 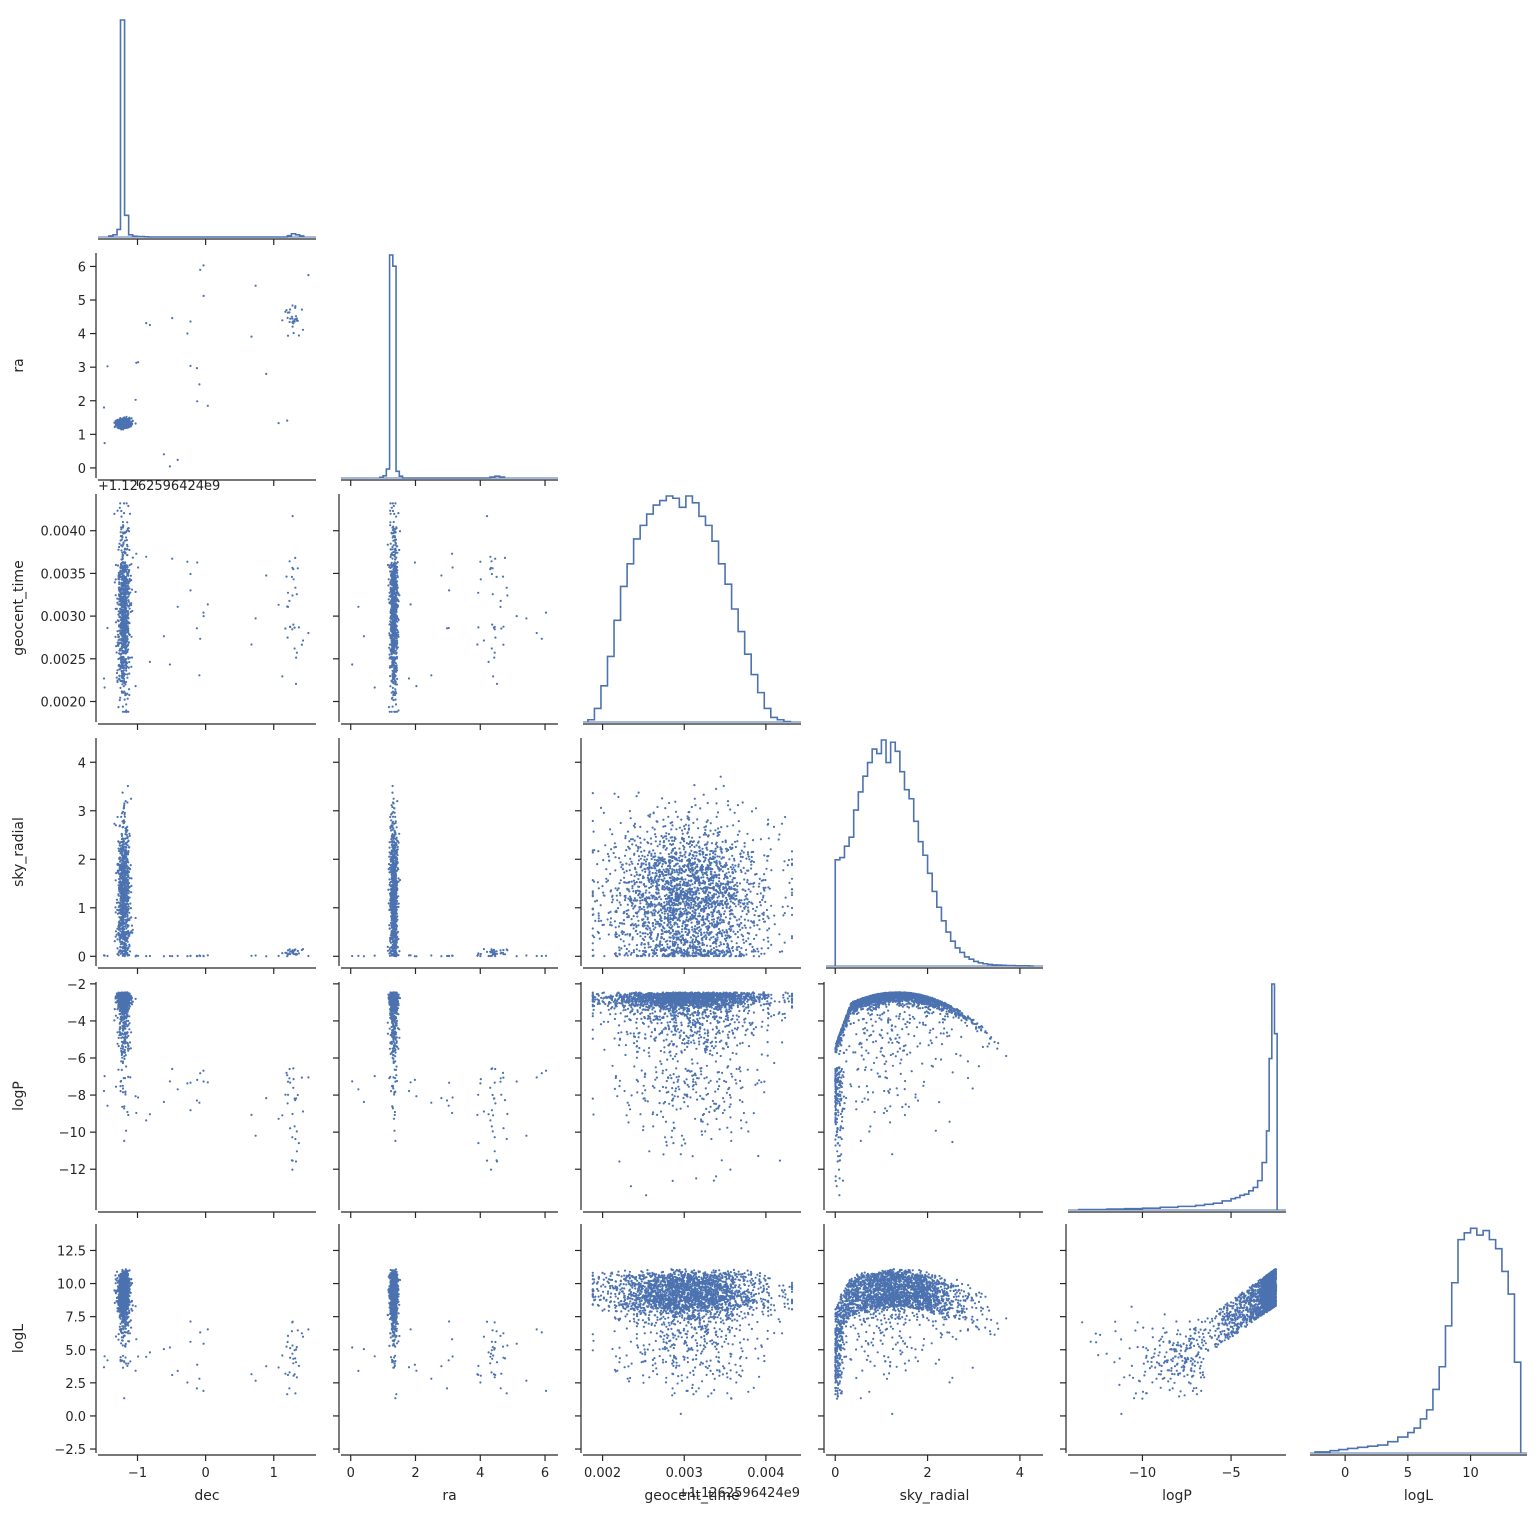 I want to click on panel-dec-geocent_time: 0.00200.00250.00300.00350.0040, so click(x=179, y=612).